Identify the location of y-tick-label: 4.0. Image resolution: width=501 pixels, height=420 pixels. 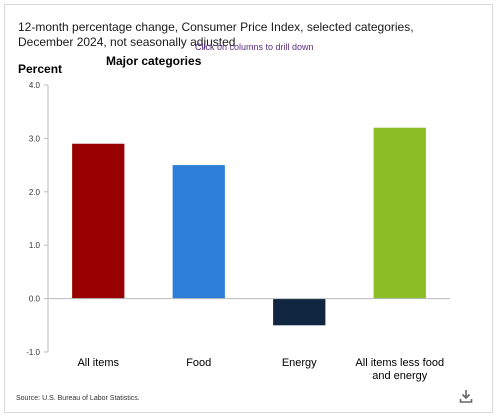
(35, 85).